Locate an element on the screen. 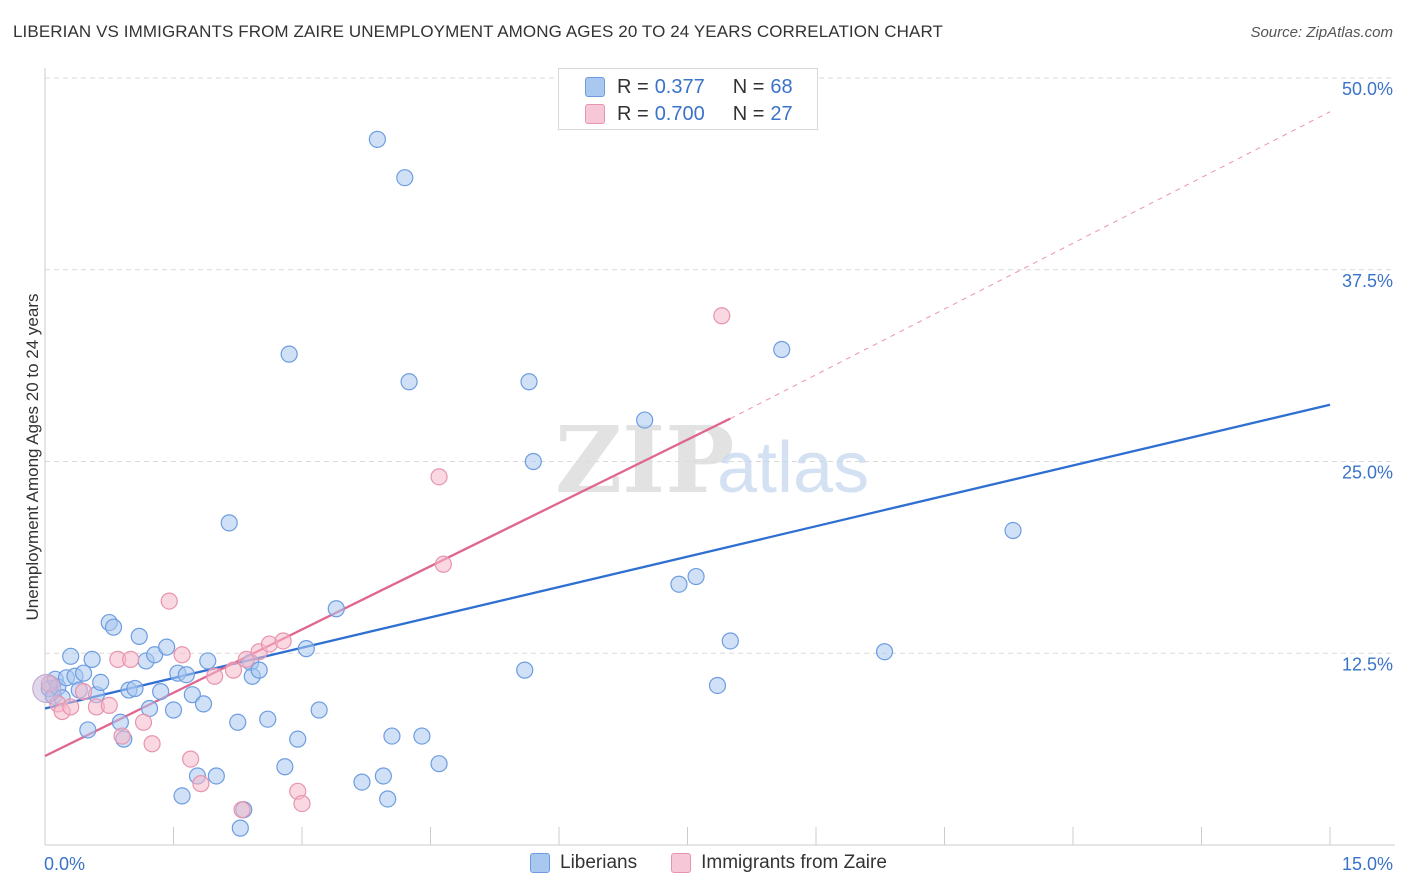 The height and width of the screenshot is (892, 1406). legend-row-liberians: R = 0.377 N = 68 is located at coordinates (689, 87).